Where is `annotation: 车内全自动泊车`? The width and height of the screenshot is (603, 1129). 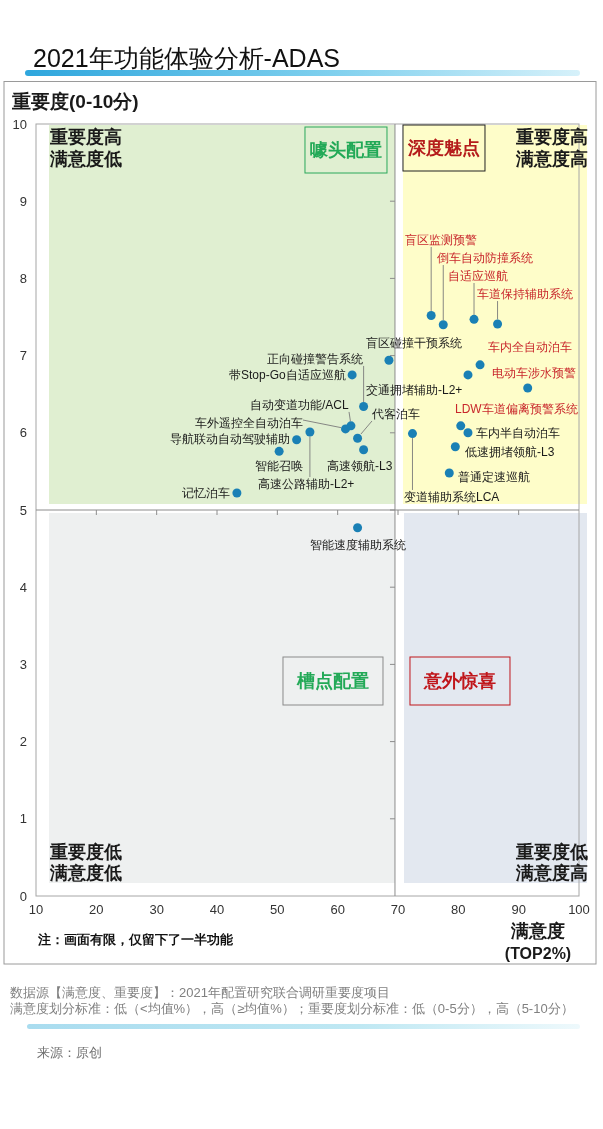
annotation: 车内全自动泊车 is located at coordinates (529, 346).